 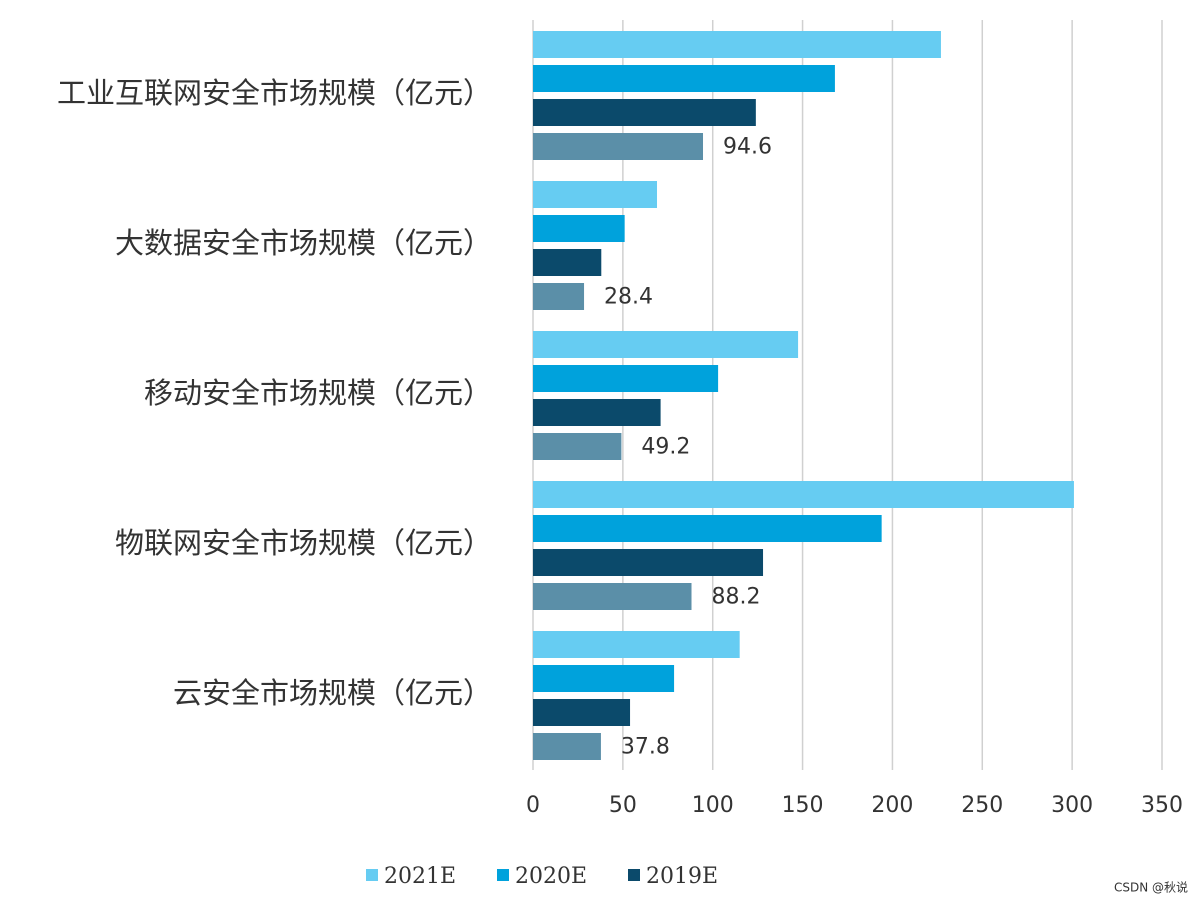 What do you see at coordinates (682, 876) in the screenshot?
I see `legend-label: 2019E` at bounding box center [682, 876].